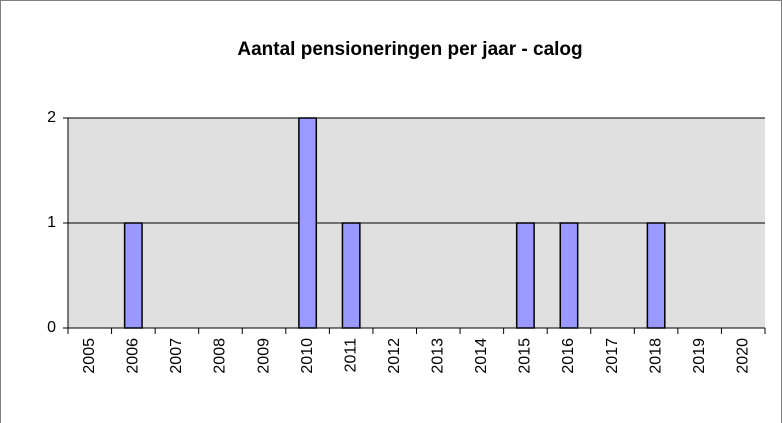 This screenshot has width=782, height=423. Describe the element at coordinates (655, 356) in the screenshot. I see `x-tick-label: 2018` at that location.